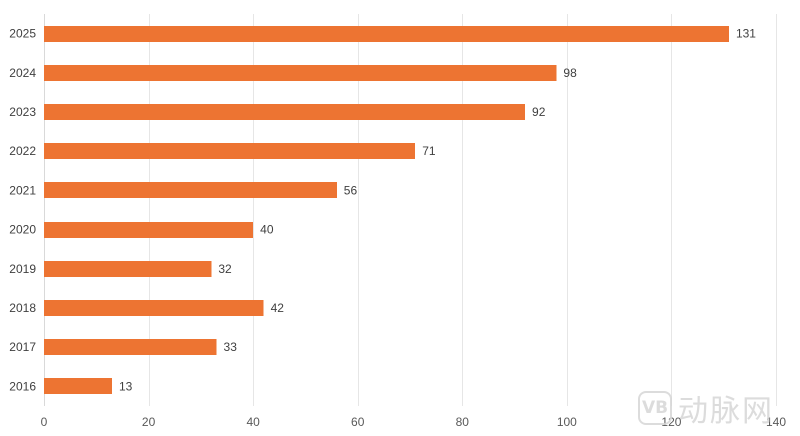 Image resolution: width=800 pixels, height=436 pixels. I want to click on bar-2020, so click(149, 230).